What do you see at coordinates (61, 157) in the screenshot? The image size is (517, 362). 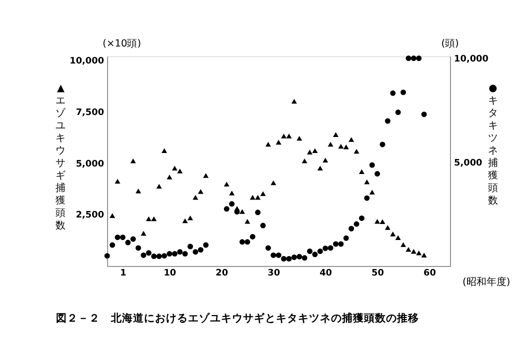 I see `text: ▲エゾユキウサギ捕獲頭数` at bounding box center [61, 157].